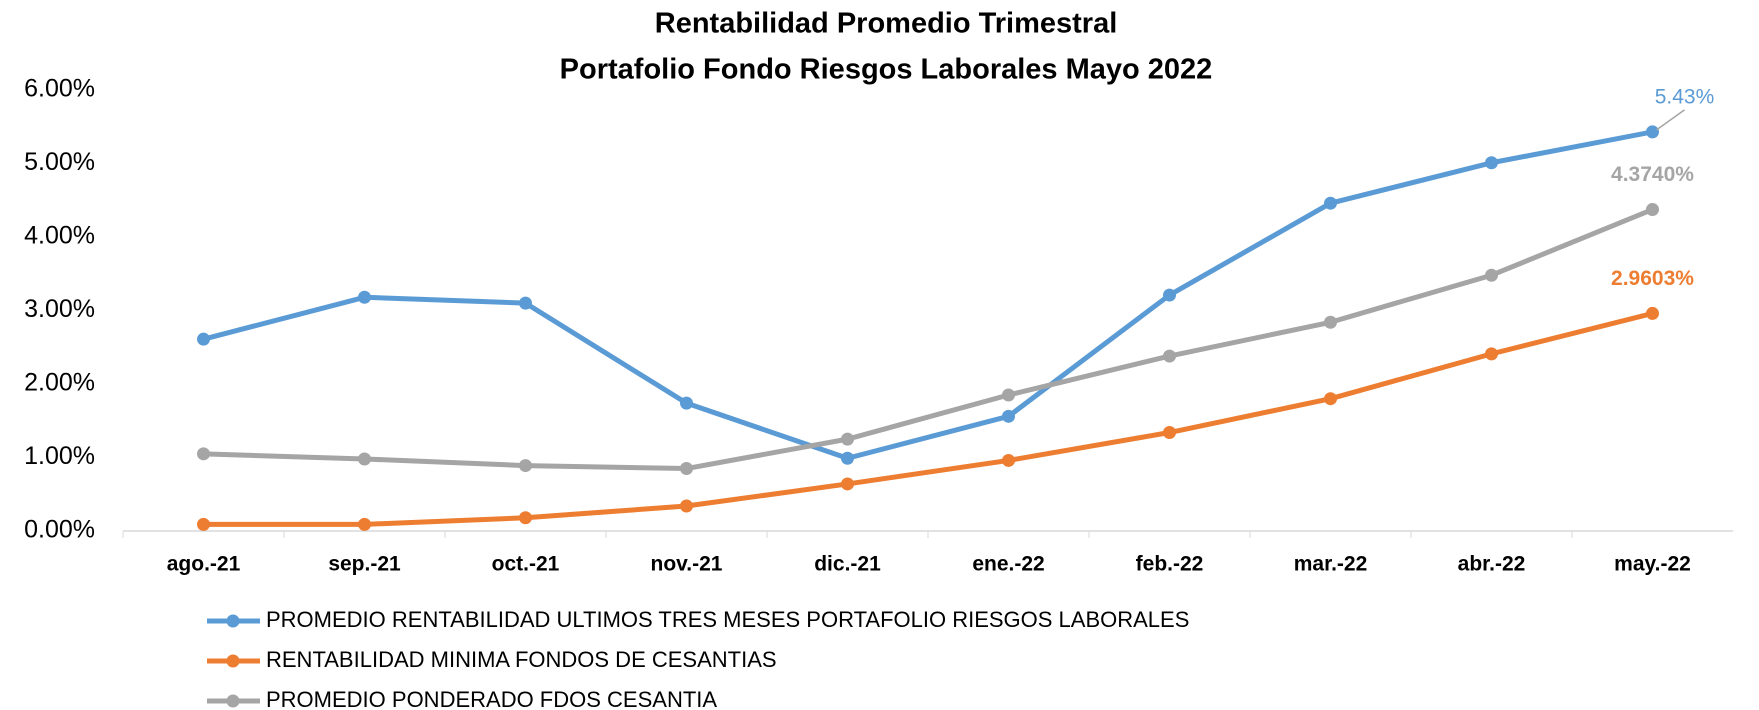 The image size is (1759, 710). I want to click on y-tick-label: 3.00%, so click(59, 309).